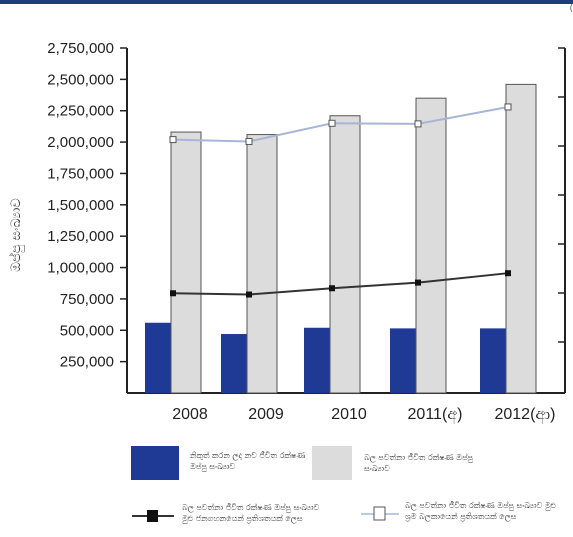 This screenshot has height=537, width=573. I want to click on y-tick-label-0: 2,750,000, so click(80, 48).